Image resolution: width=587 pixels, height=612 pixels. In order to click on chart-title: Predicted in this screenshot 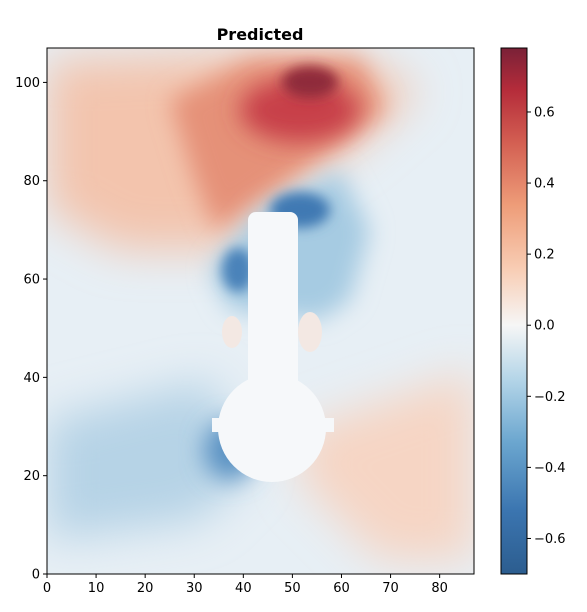, I will do `click(260, 34)`.